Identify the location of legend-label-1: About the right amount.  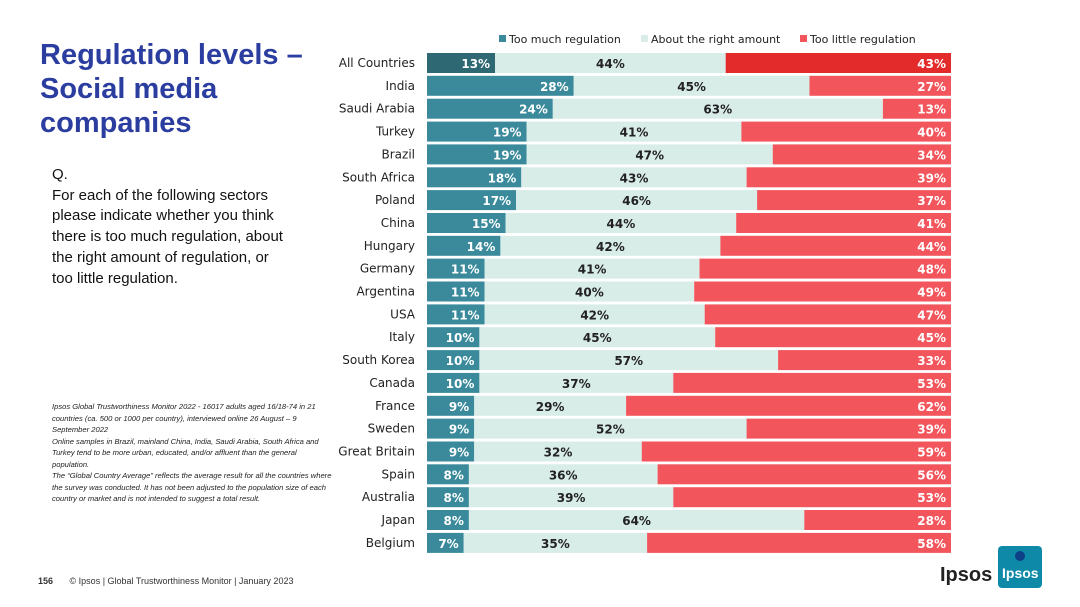
(716, 39).